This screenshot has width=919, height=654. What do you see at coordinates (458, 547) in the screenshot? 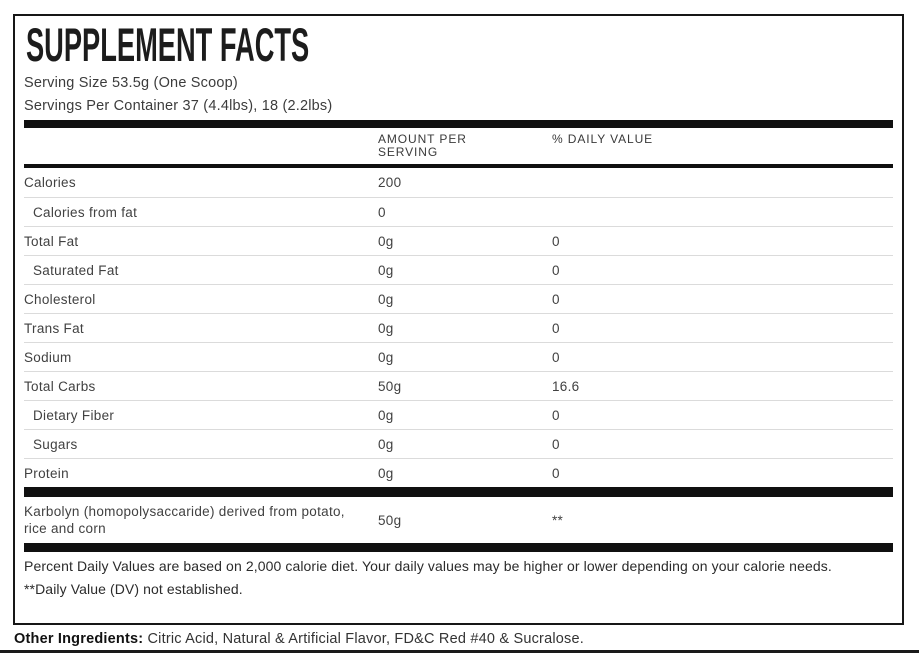
I see `divider-thick-bottom` at bounding box center [458, 547].